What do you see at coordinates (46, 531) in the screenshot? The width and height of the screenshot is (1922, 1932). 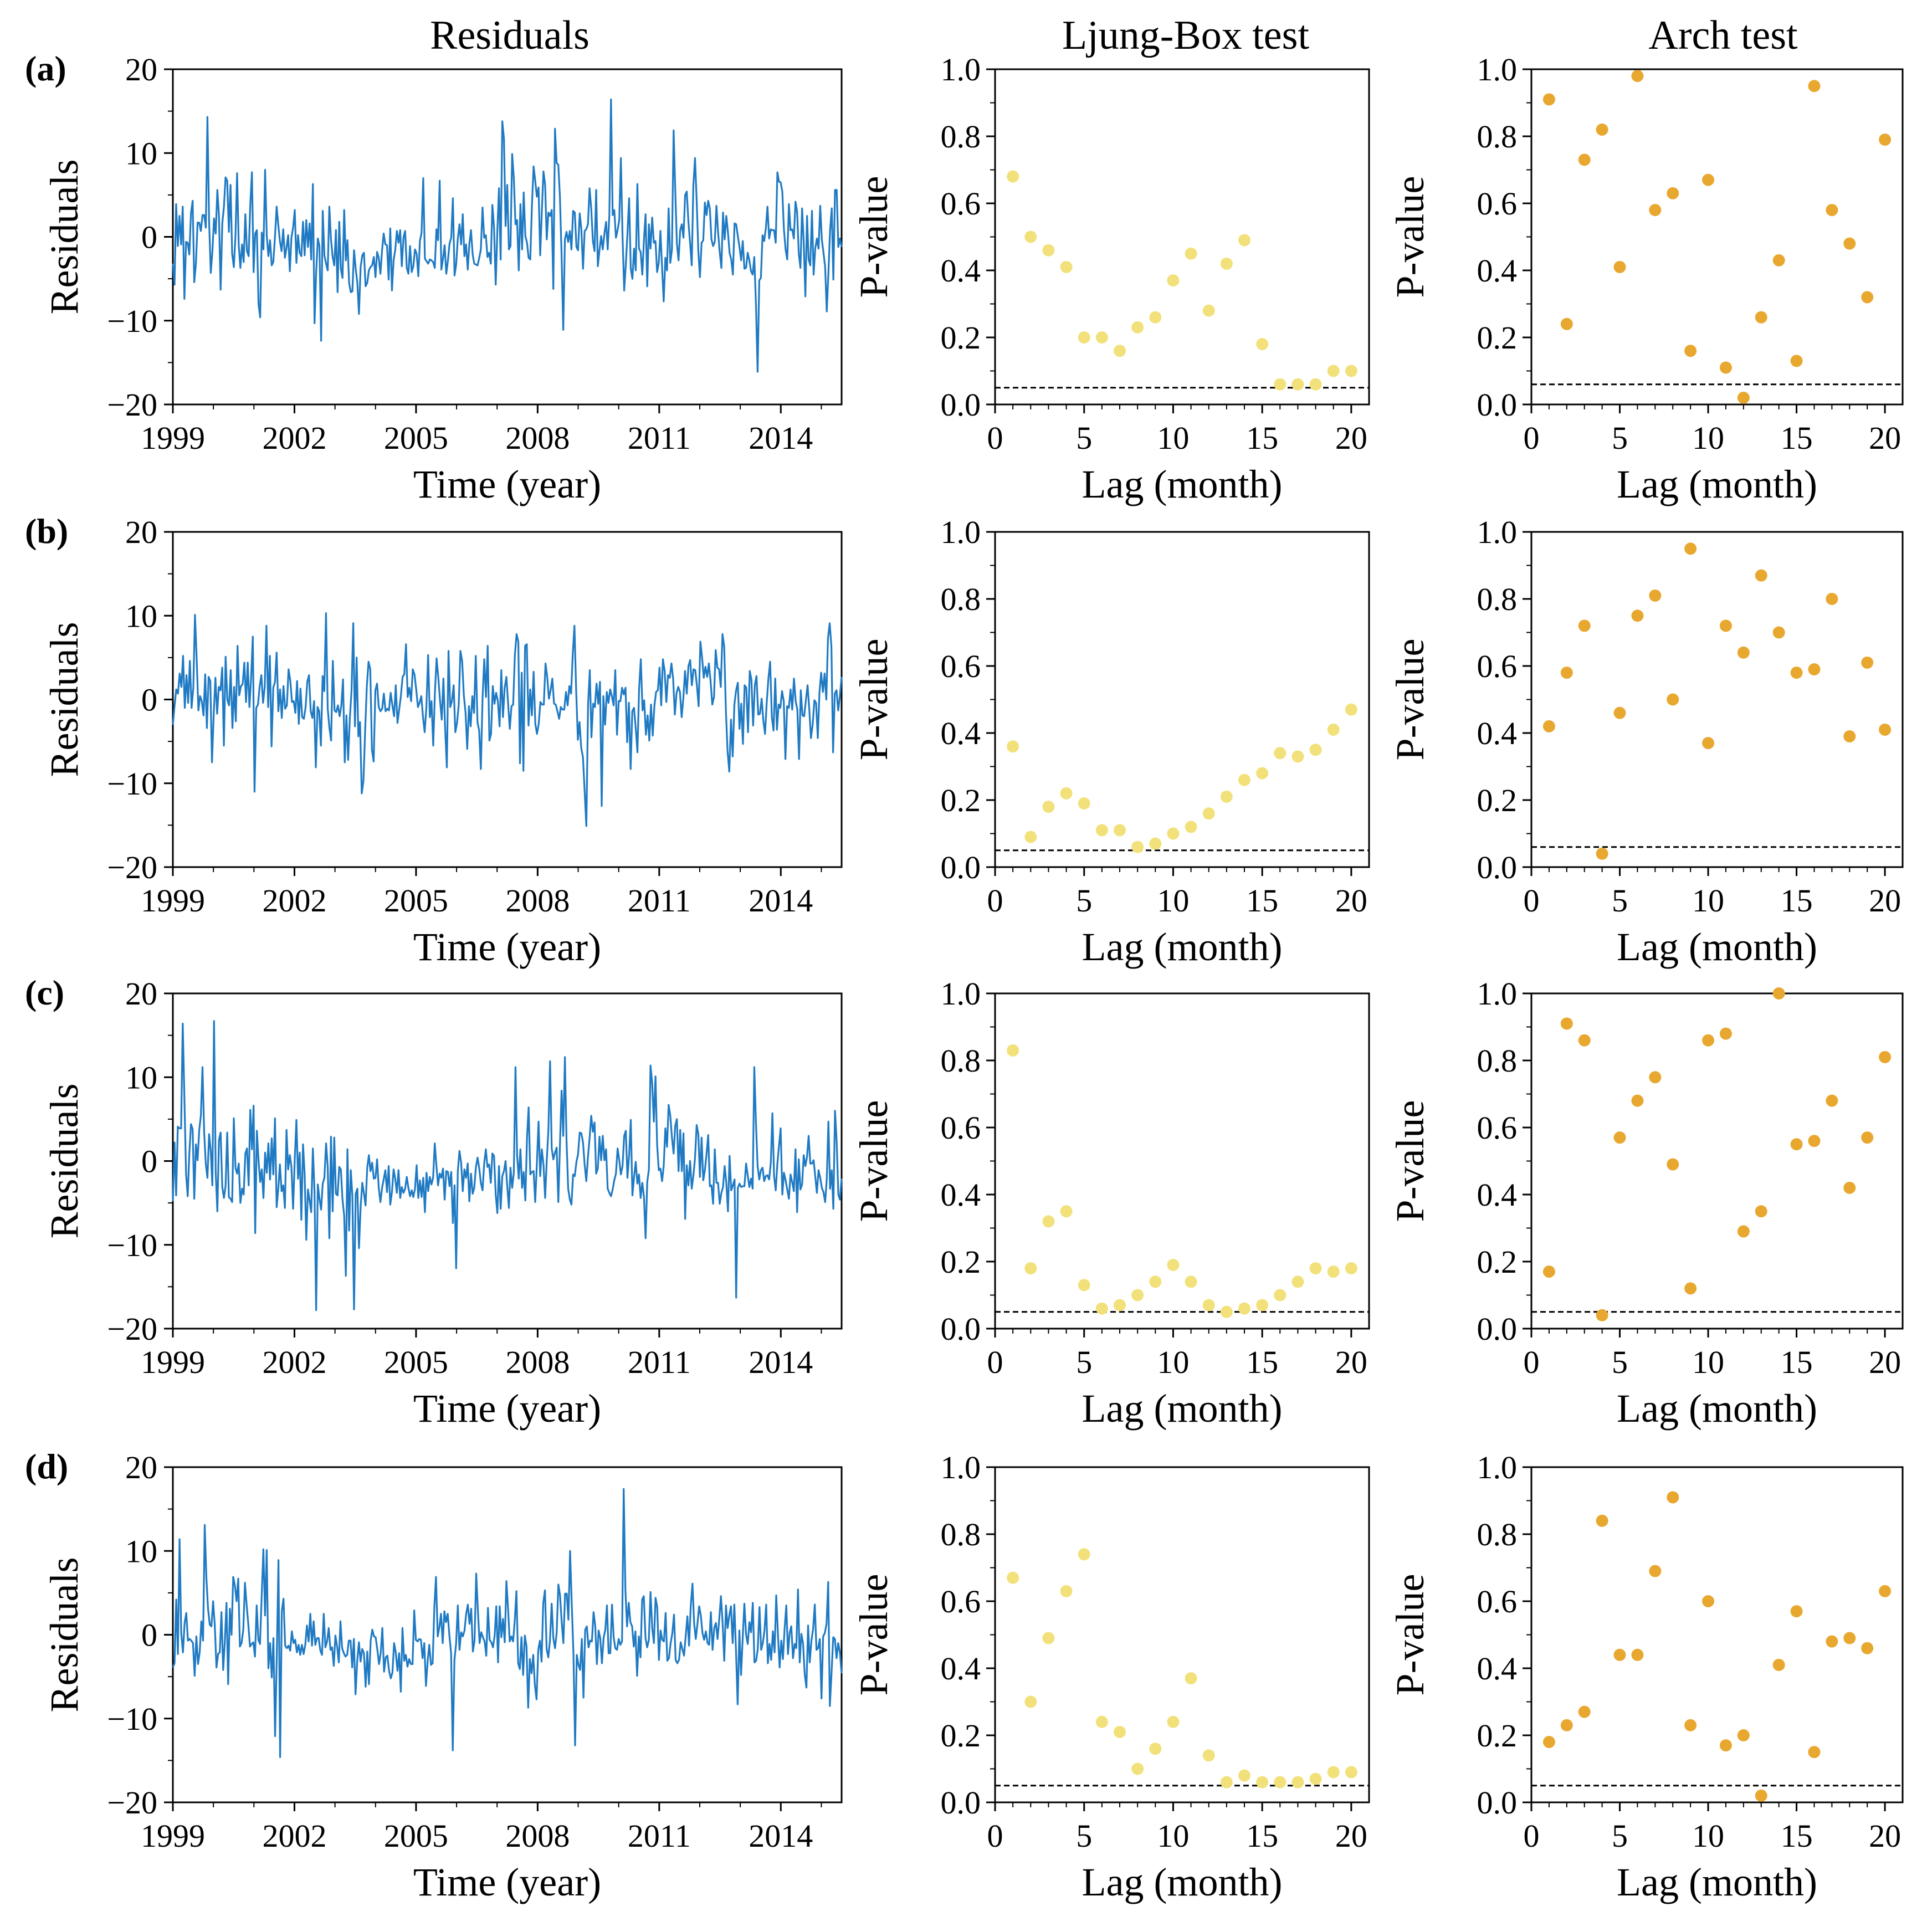 I see `panel-label: (b)` at bounding box center [46, 531].